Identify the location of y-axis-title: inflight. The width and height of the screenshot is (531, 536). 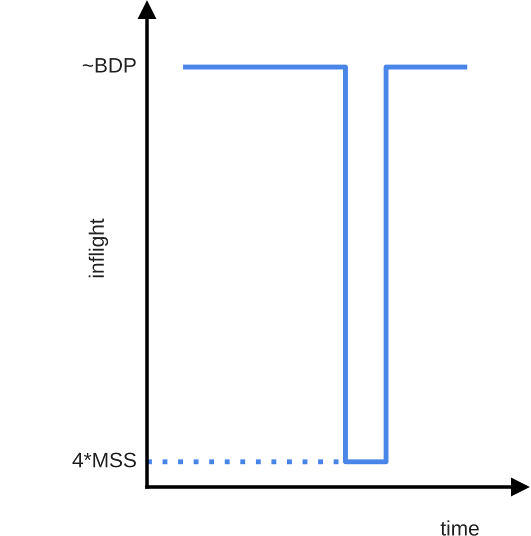
(98, 248).